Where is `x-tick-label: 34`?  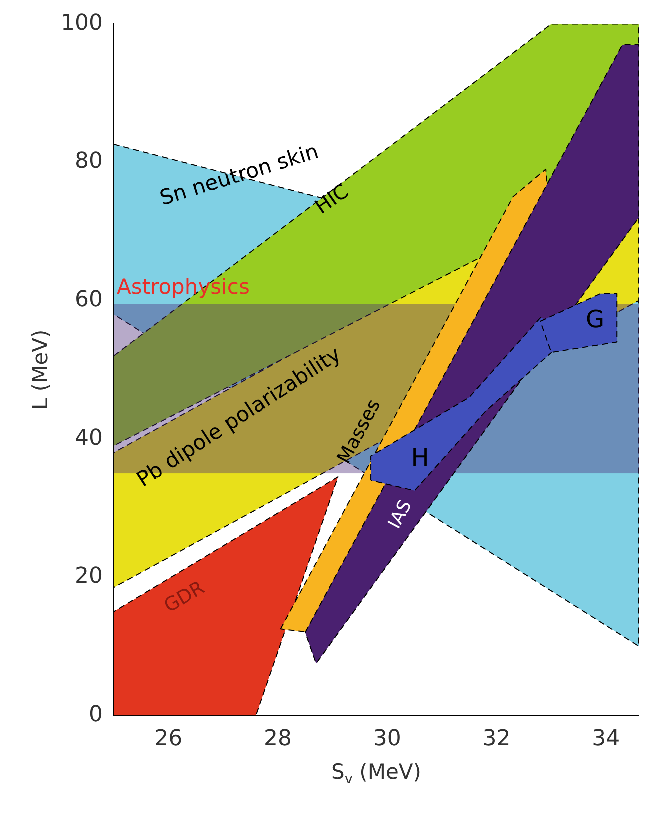
x-tick-label: 34 is located at coordinates (606, 739).